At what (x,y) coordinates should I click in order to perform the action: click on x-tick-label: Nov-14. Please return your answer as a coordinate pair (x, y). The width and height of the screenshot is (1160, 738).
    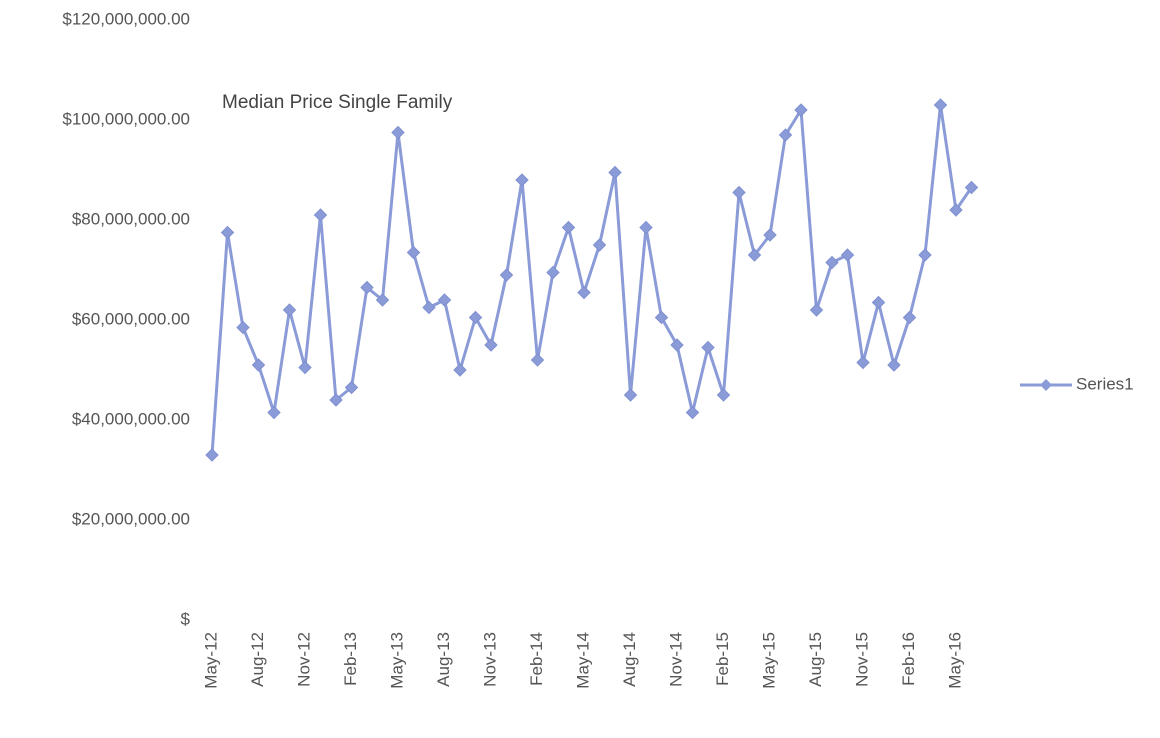
    Looking at the image, I should click on (675, 659).